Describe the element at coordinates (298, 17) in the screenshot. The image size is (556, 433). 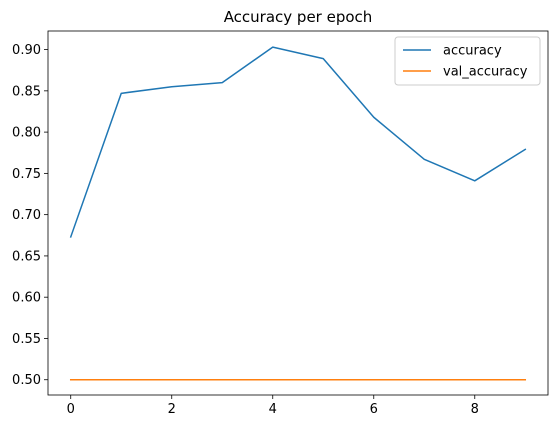
I see `chart-title: Accuracy per epoch` at that location.